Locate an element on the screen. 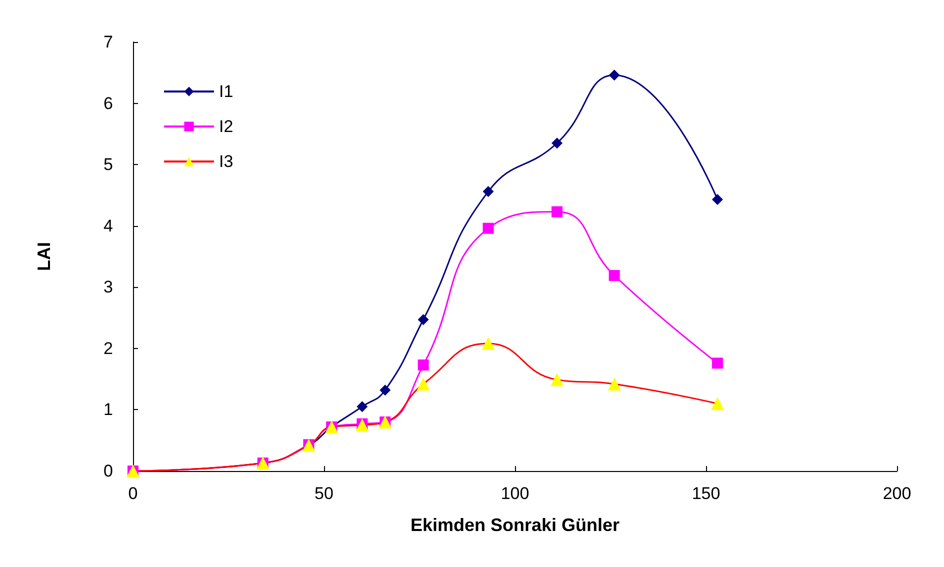 Image resolution: width=944 pixels, height=567 pixels. y-tick-label: 2 is located at coordinates (108, 348).